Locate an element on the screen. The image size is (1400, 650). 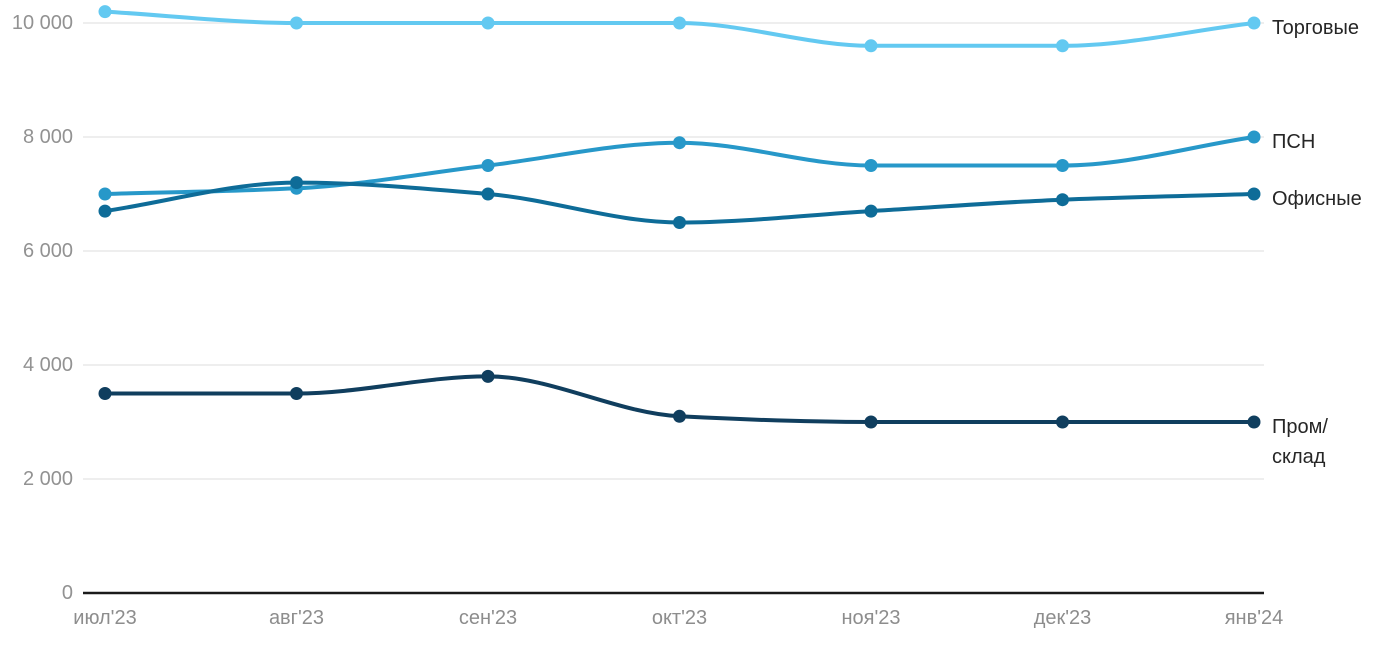
y-tick-label-0: 0 is located at coordinates (67, 593).